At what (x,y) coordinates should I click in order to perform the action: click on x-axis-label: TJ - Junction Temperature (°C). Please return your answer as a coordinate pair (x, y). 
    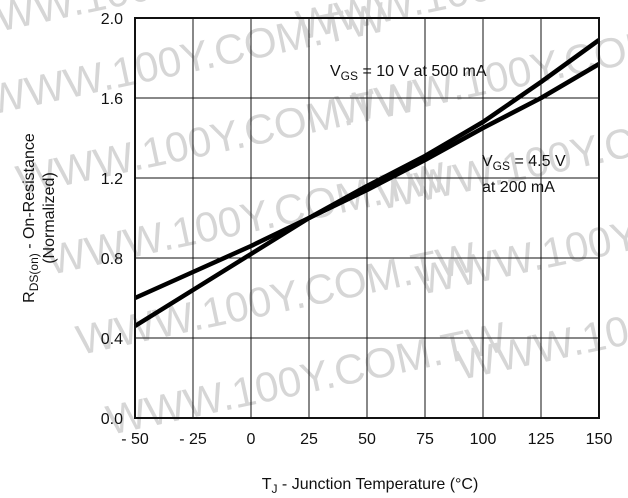
    Looking at the image, I should click on (370, 486).